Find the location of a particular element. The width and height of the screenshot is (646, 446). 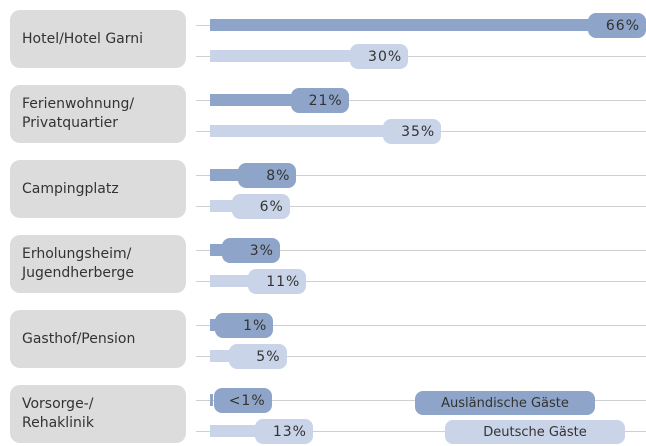

value-label: 5% is located at coordinates (257, 356).